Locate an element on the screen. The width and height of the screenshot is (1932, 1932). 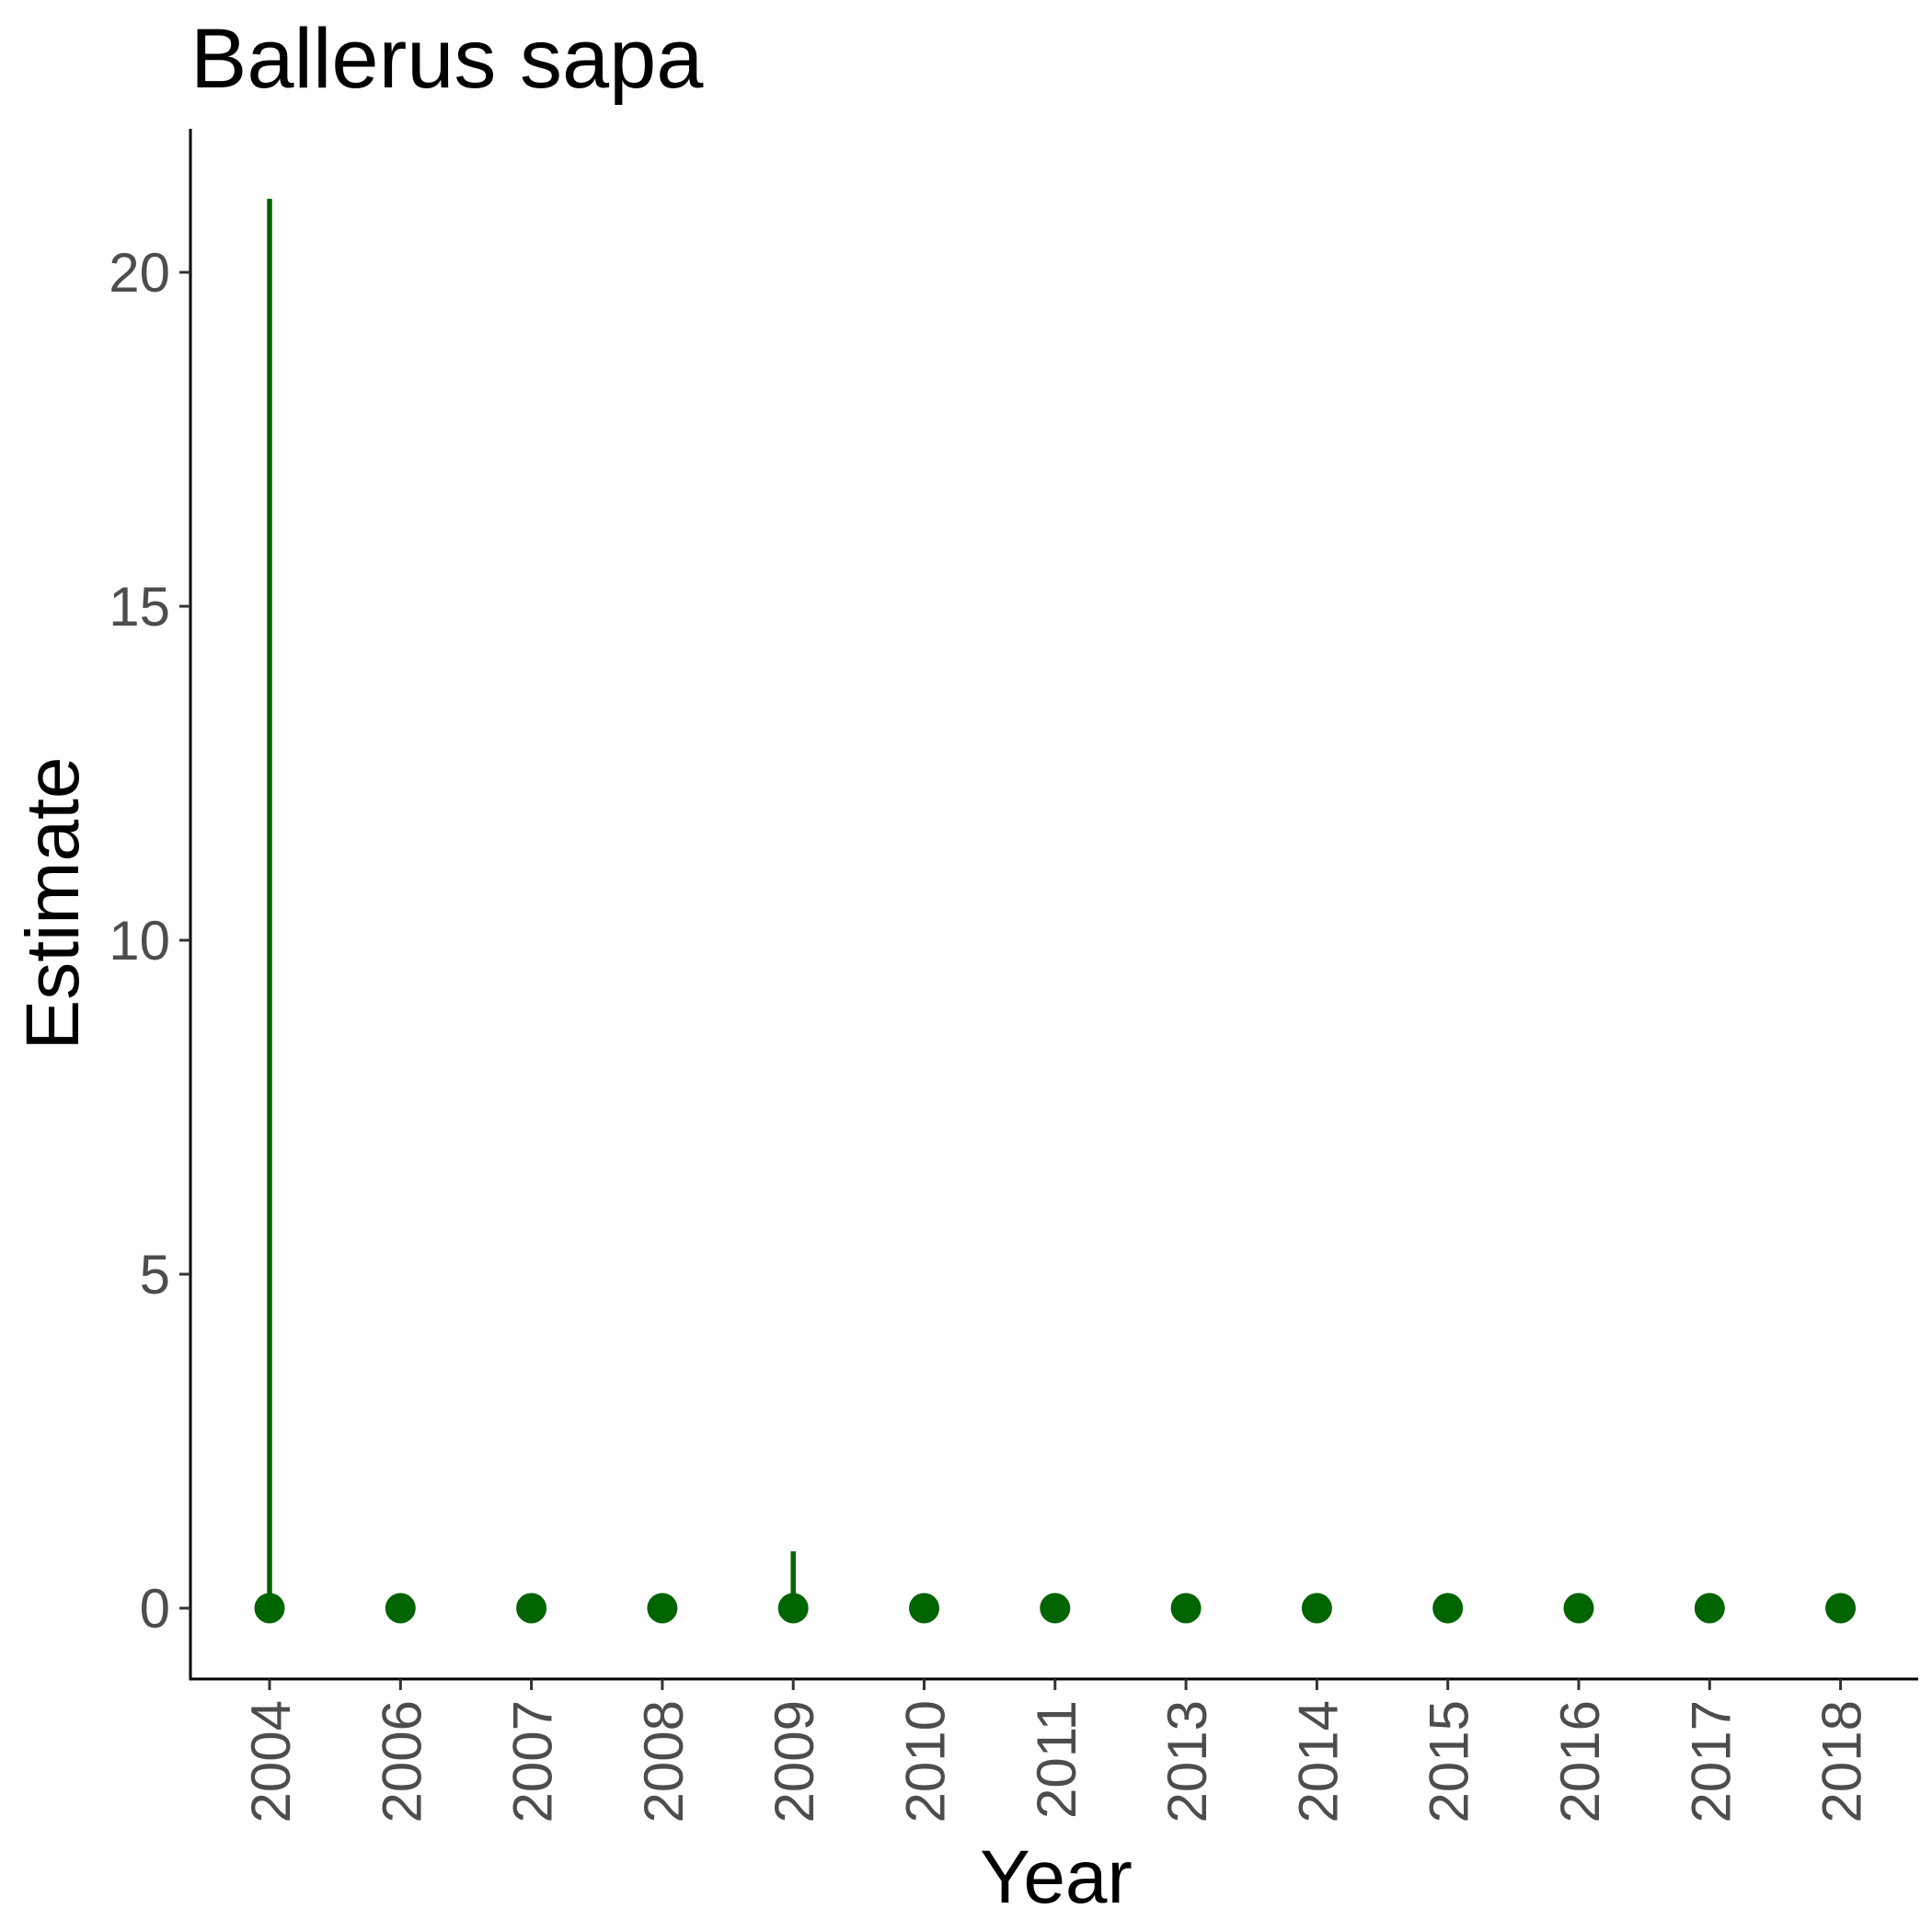
chart-title: Ballerus sapa is located at coordinates (447, 59).